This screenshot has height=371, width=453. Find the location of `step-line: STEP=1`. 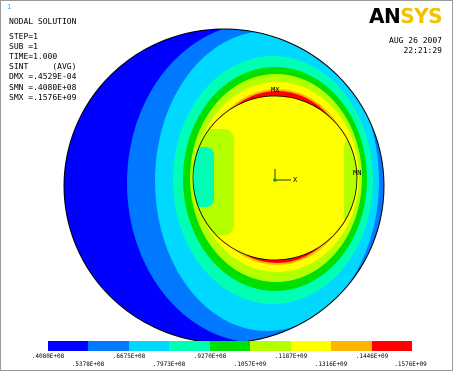

step-line: STEP=1 is located at coordinates (23, 37).